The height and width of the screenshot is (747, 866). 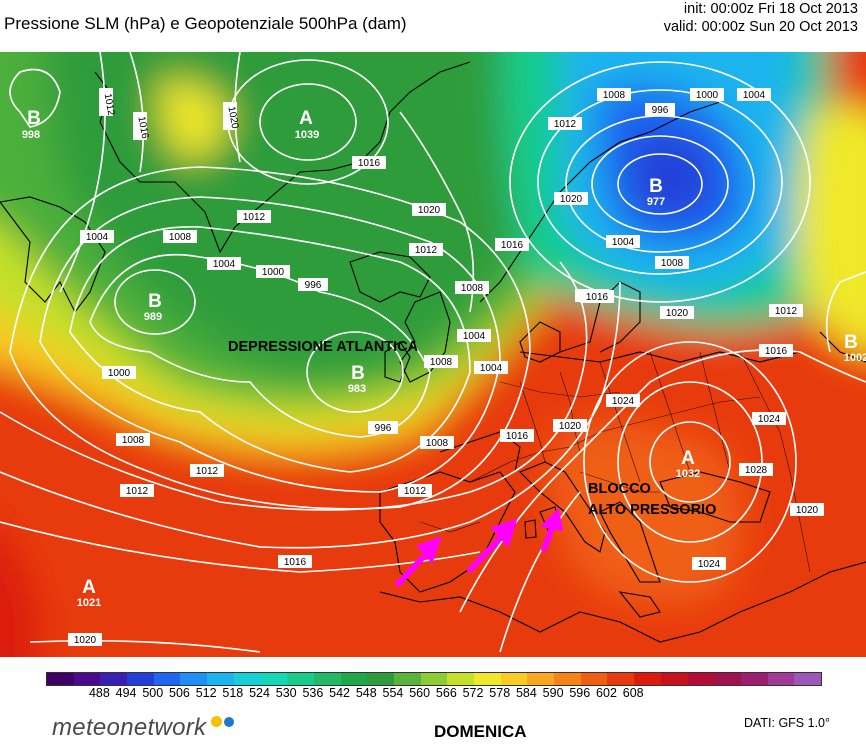 I want to click on svg-text: 1039, so click(x=307, y=135).